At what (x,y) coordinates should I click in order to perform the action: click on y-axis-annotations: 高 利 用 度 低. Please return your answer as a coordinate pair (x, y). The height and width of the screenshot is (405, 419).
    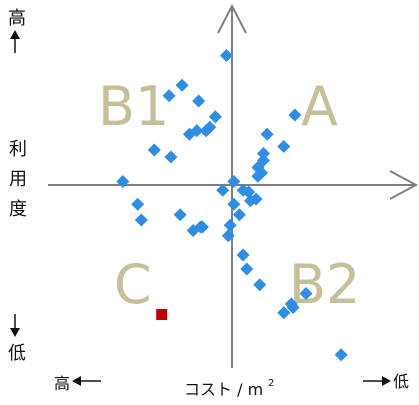
    Looking at the image, I should click on (17, 186).